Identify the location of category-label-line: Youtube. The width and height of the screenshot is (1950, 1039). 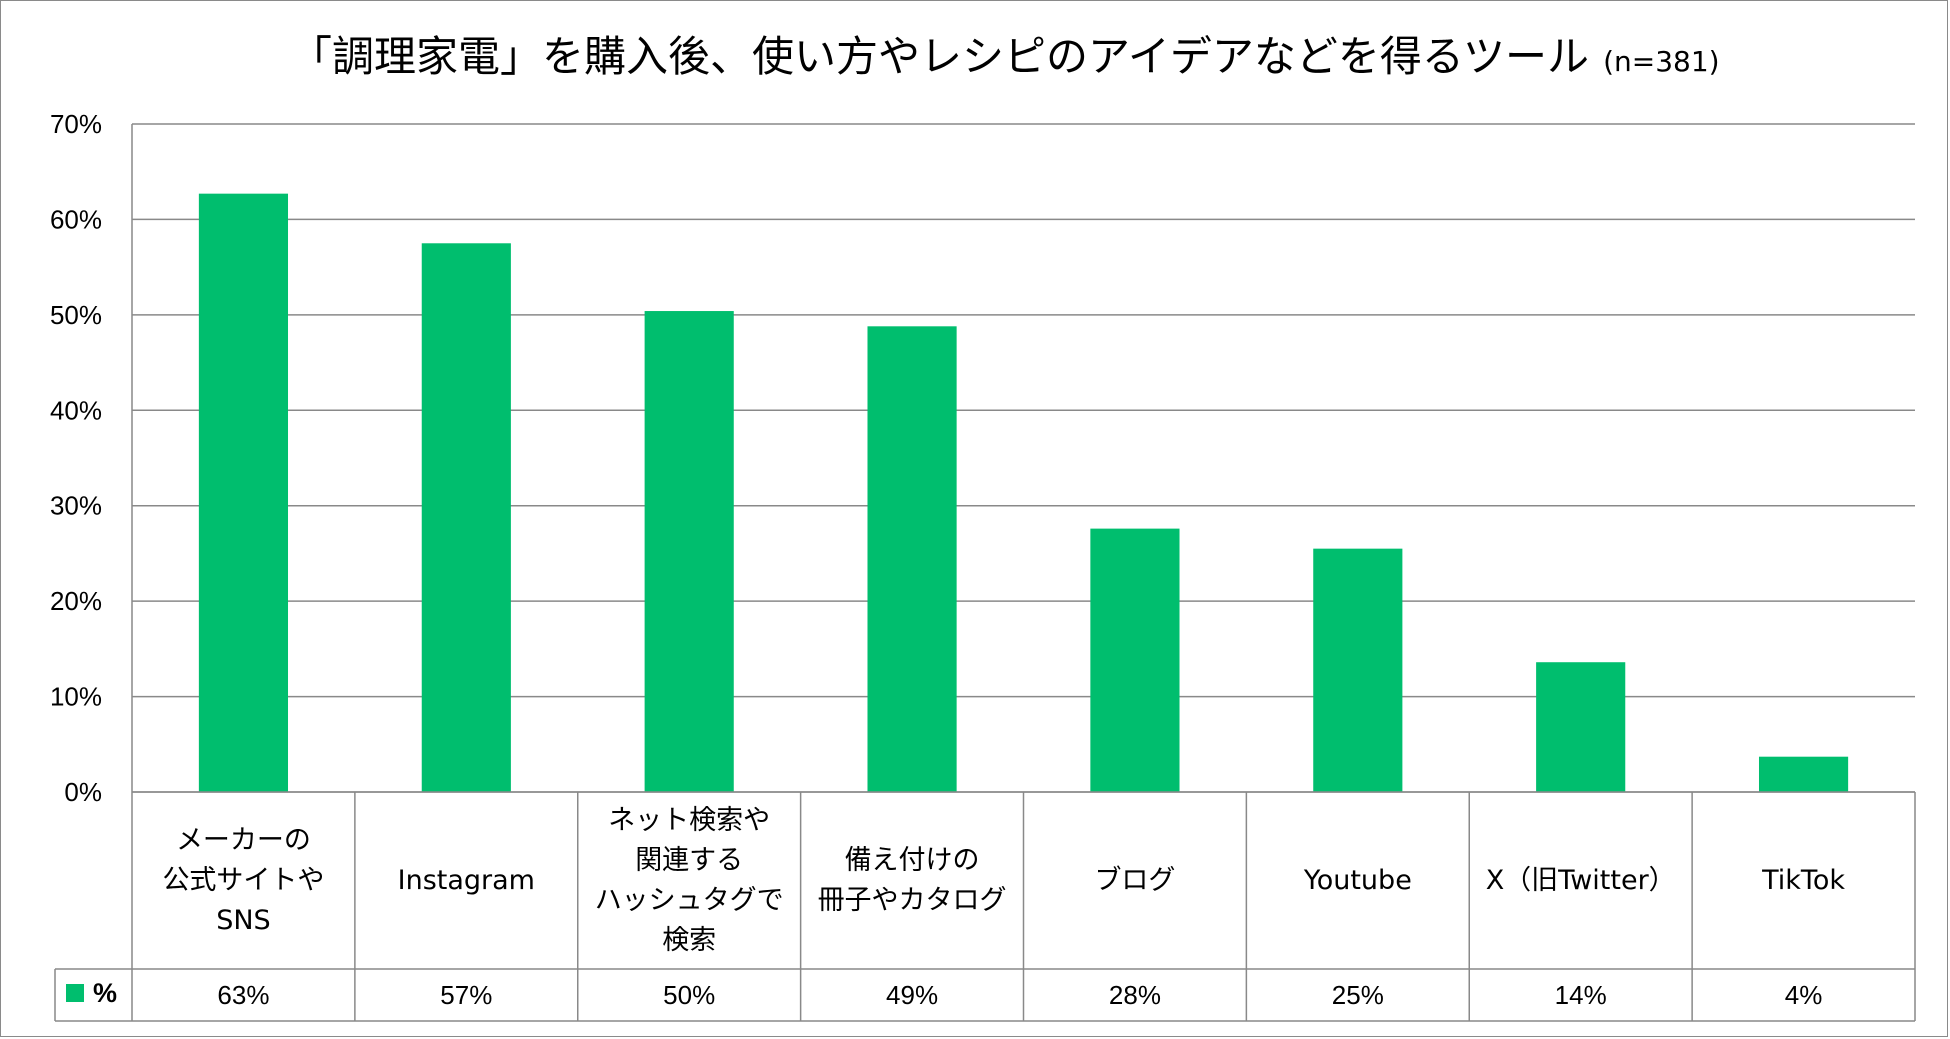
(1357, 880).